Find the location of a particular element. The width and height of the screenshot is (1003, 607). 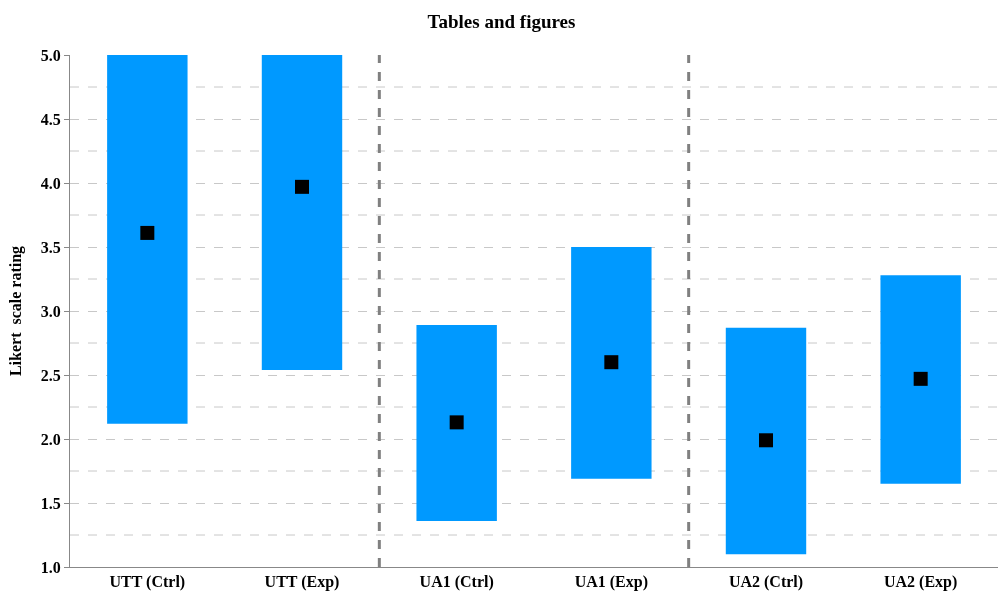

x-tick-label: UA1 (Ctrl) is located at coordinates (456, 582).